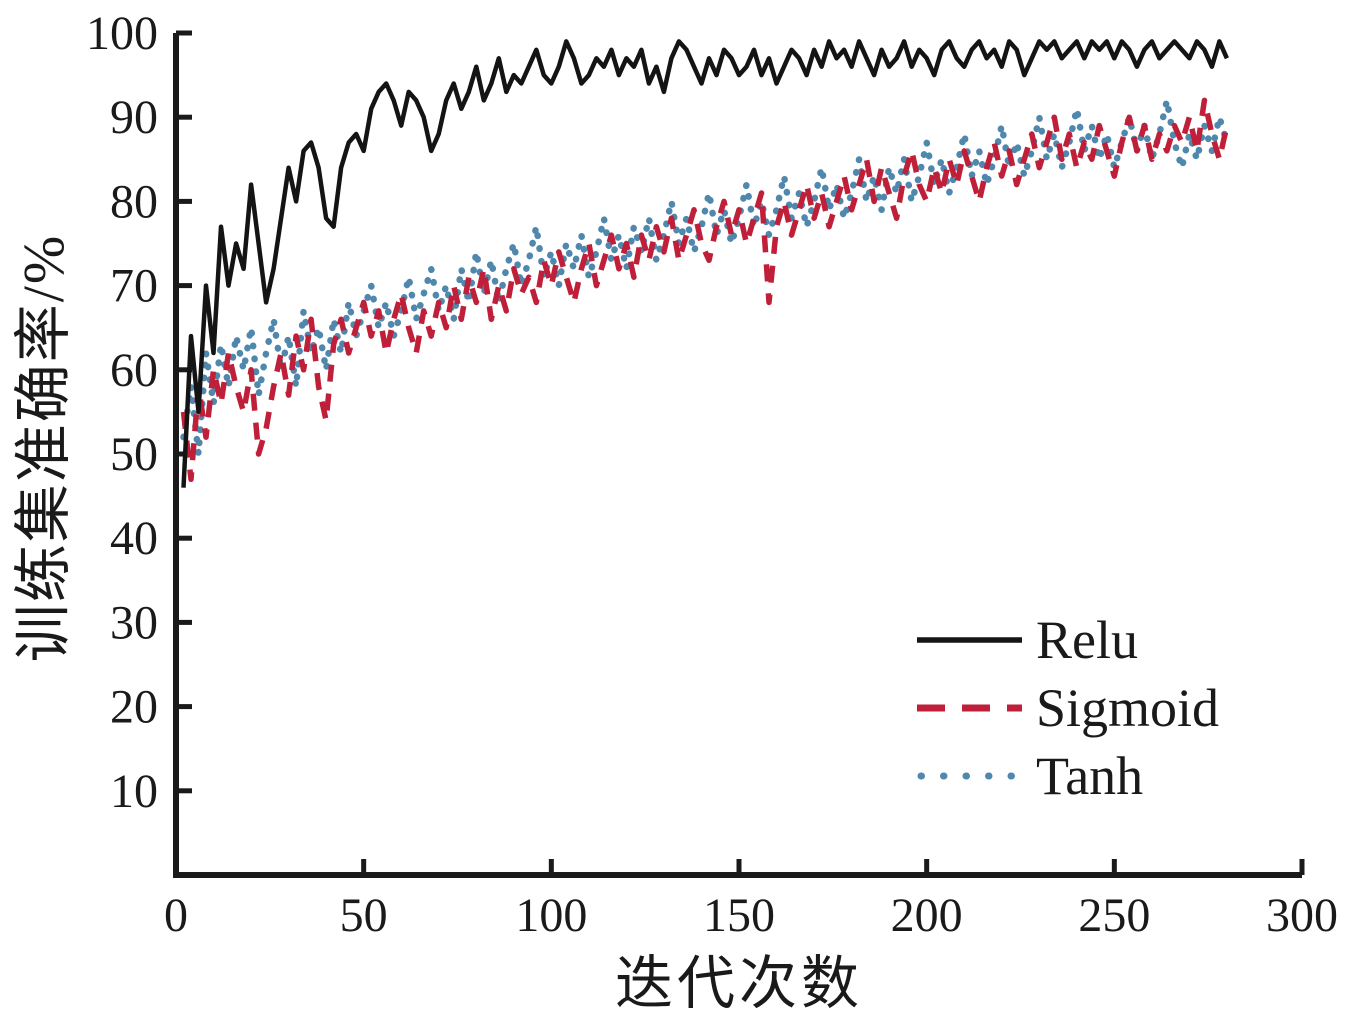 Image resolution: width=1347 pixels, height=1014 pixels. What do you see at coordinates (176, 915) in the screenshot?
I see `x-tick-label-0: 0` at bounding box center [176, 915].